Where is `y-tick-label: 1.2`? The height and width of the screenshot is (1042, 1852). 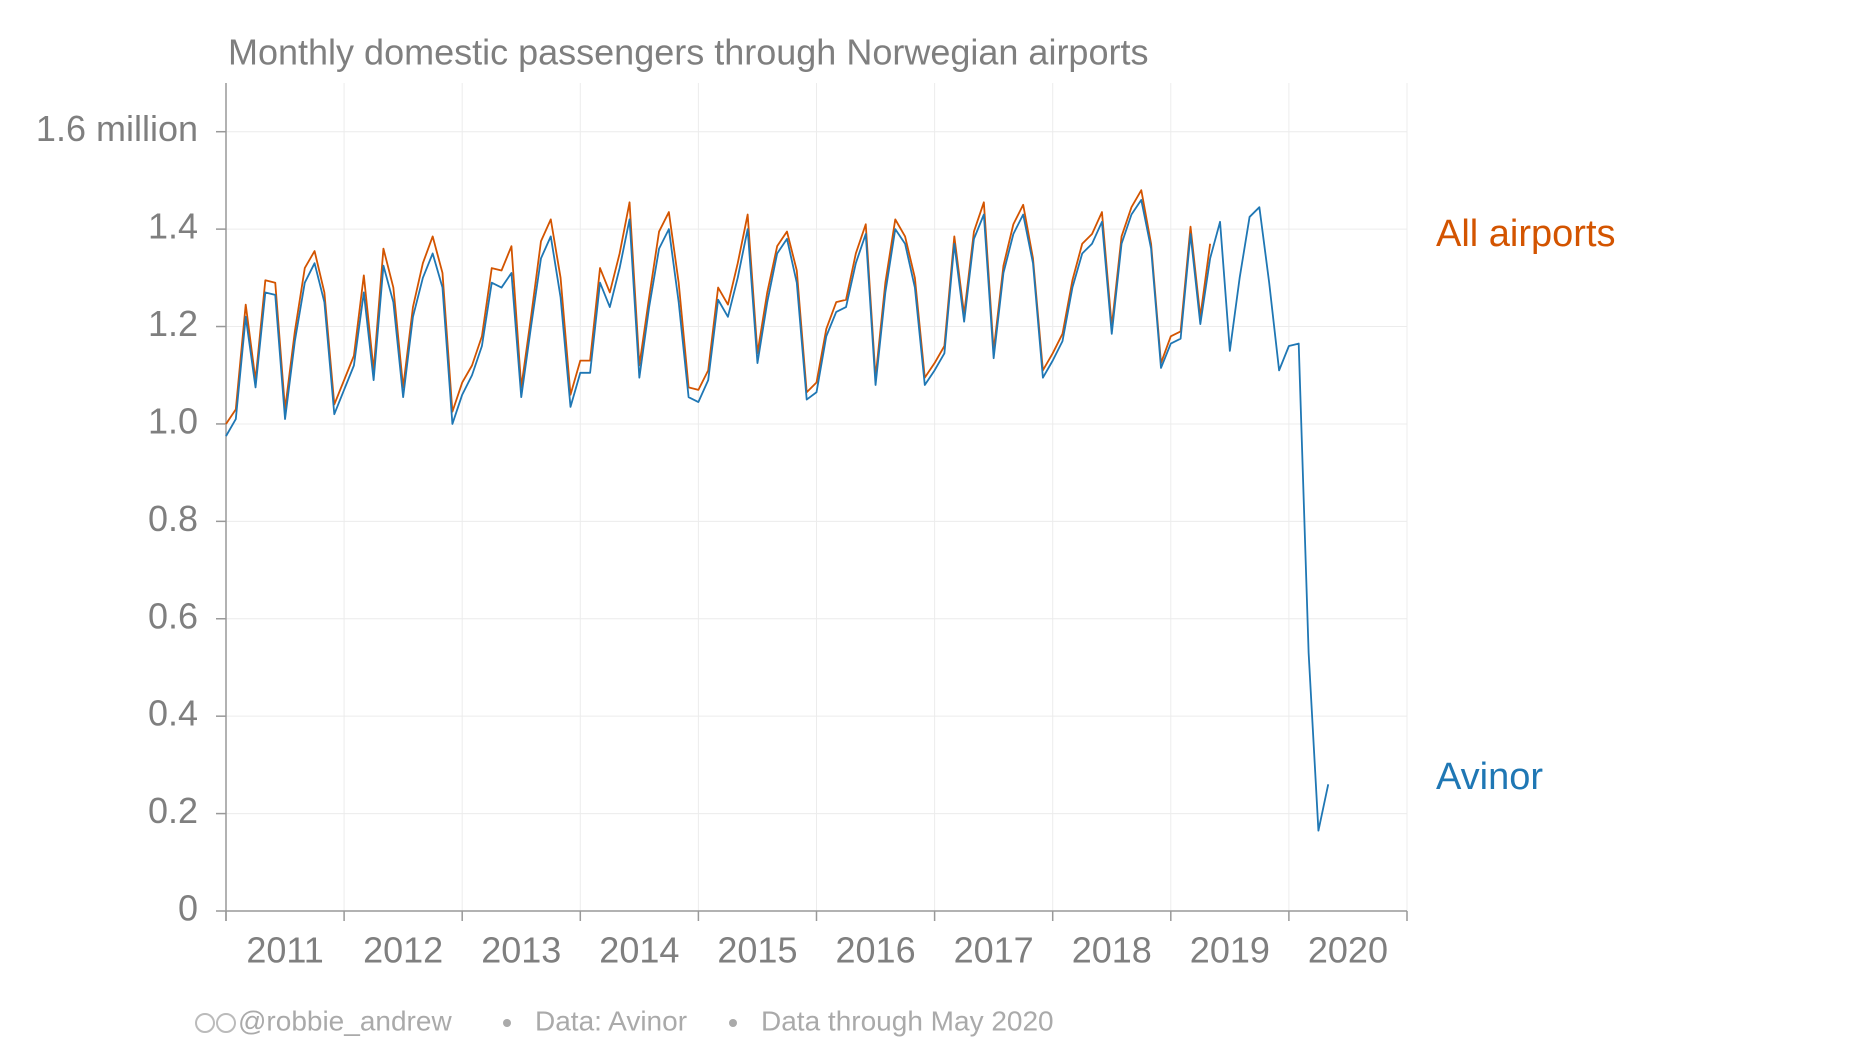 y-tick-label: 1.2 is located at coordinates (173, 323).